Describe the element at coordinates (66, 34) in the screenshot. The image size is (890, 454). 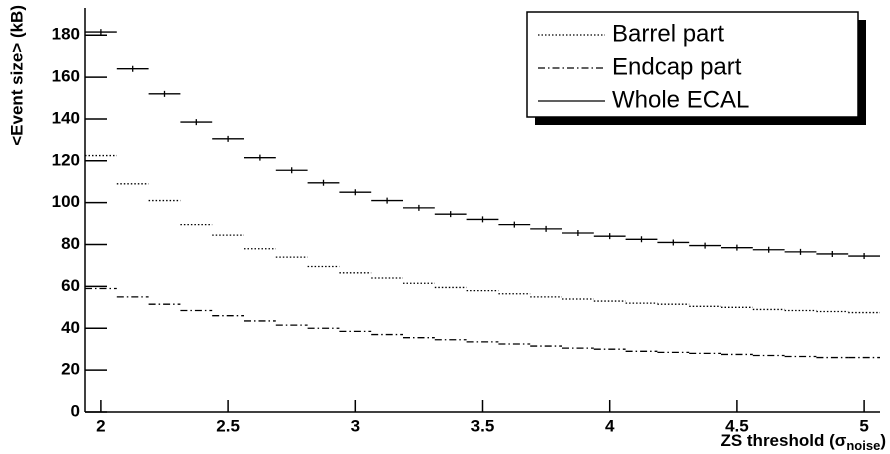
I see `y-tick-label: 180` at that location.